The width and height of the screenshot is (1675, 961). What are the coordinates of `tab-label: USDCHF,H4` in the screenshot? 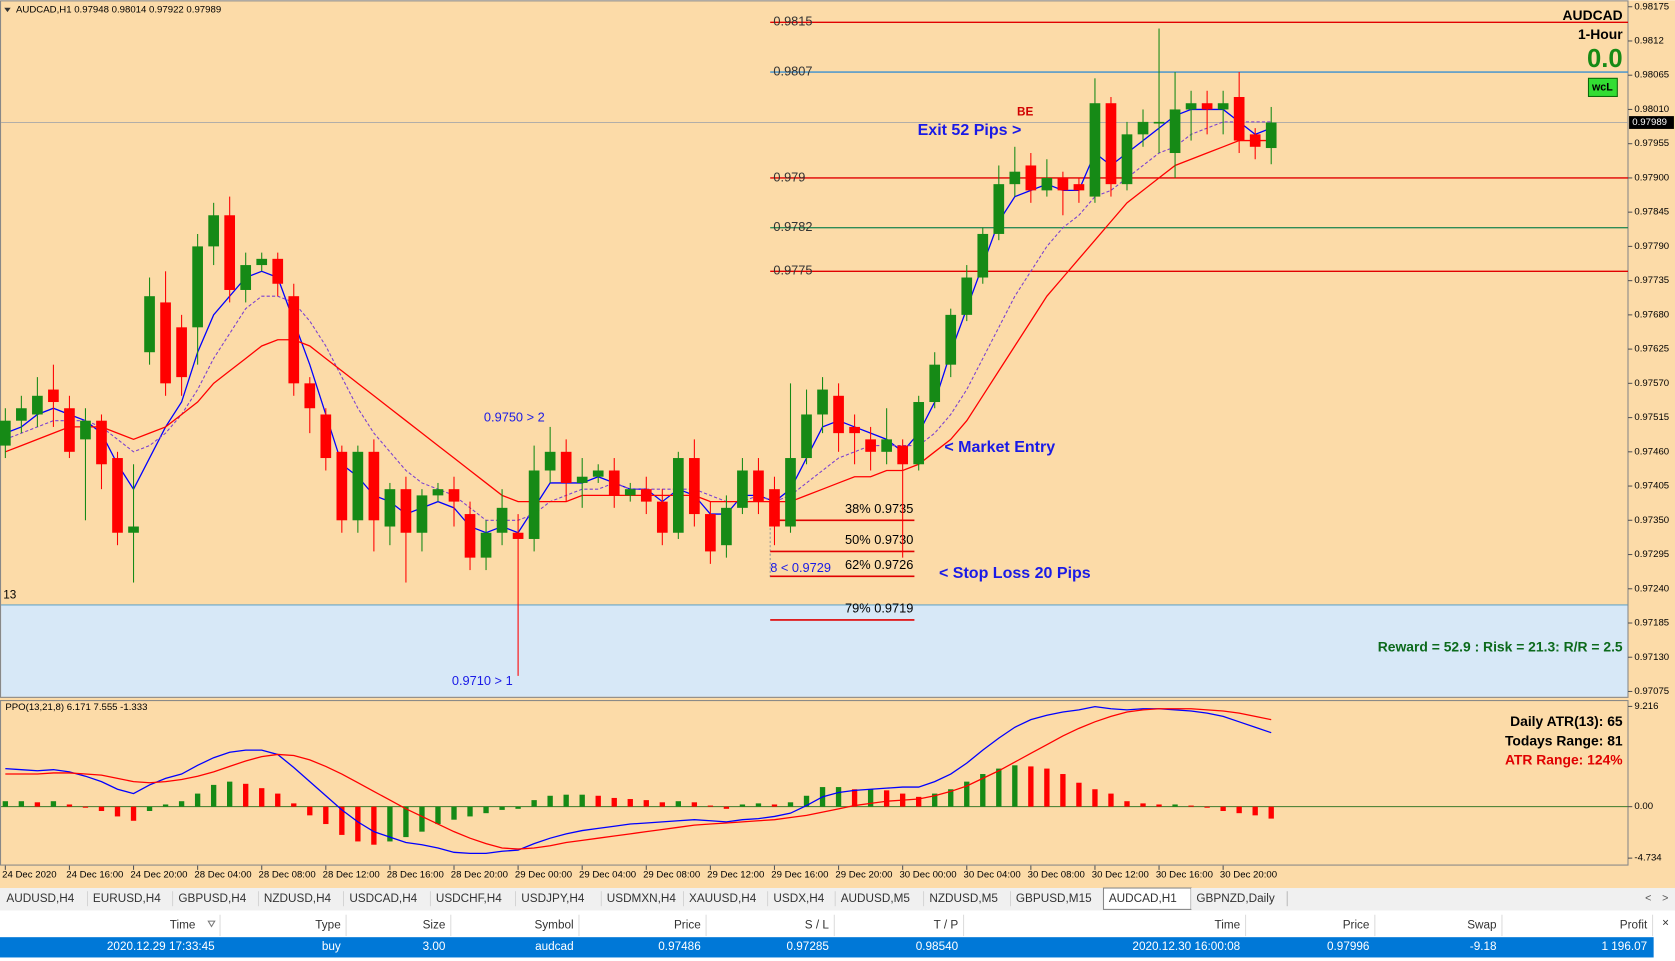 It's located at (469, 898).